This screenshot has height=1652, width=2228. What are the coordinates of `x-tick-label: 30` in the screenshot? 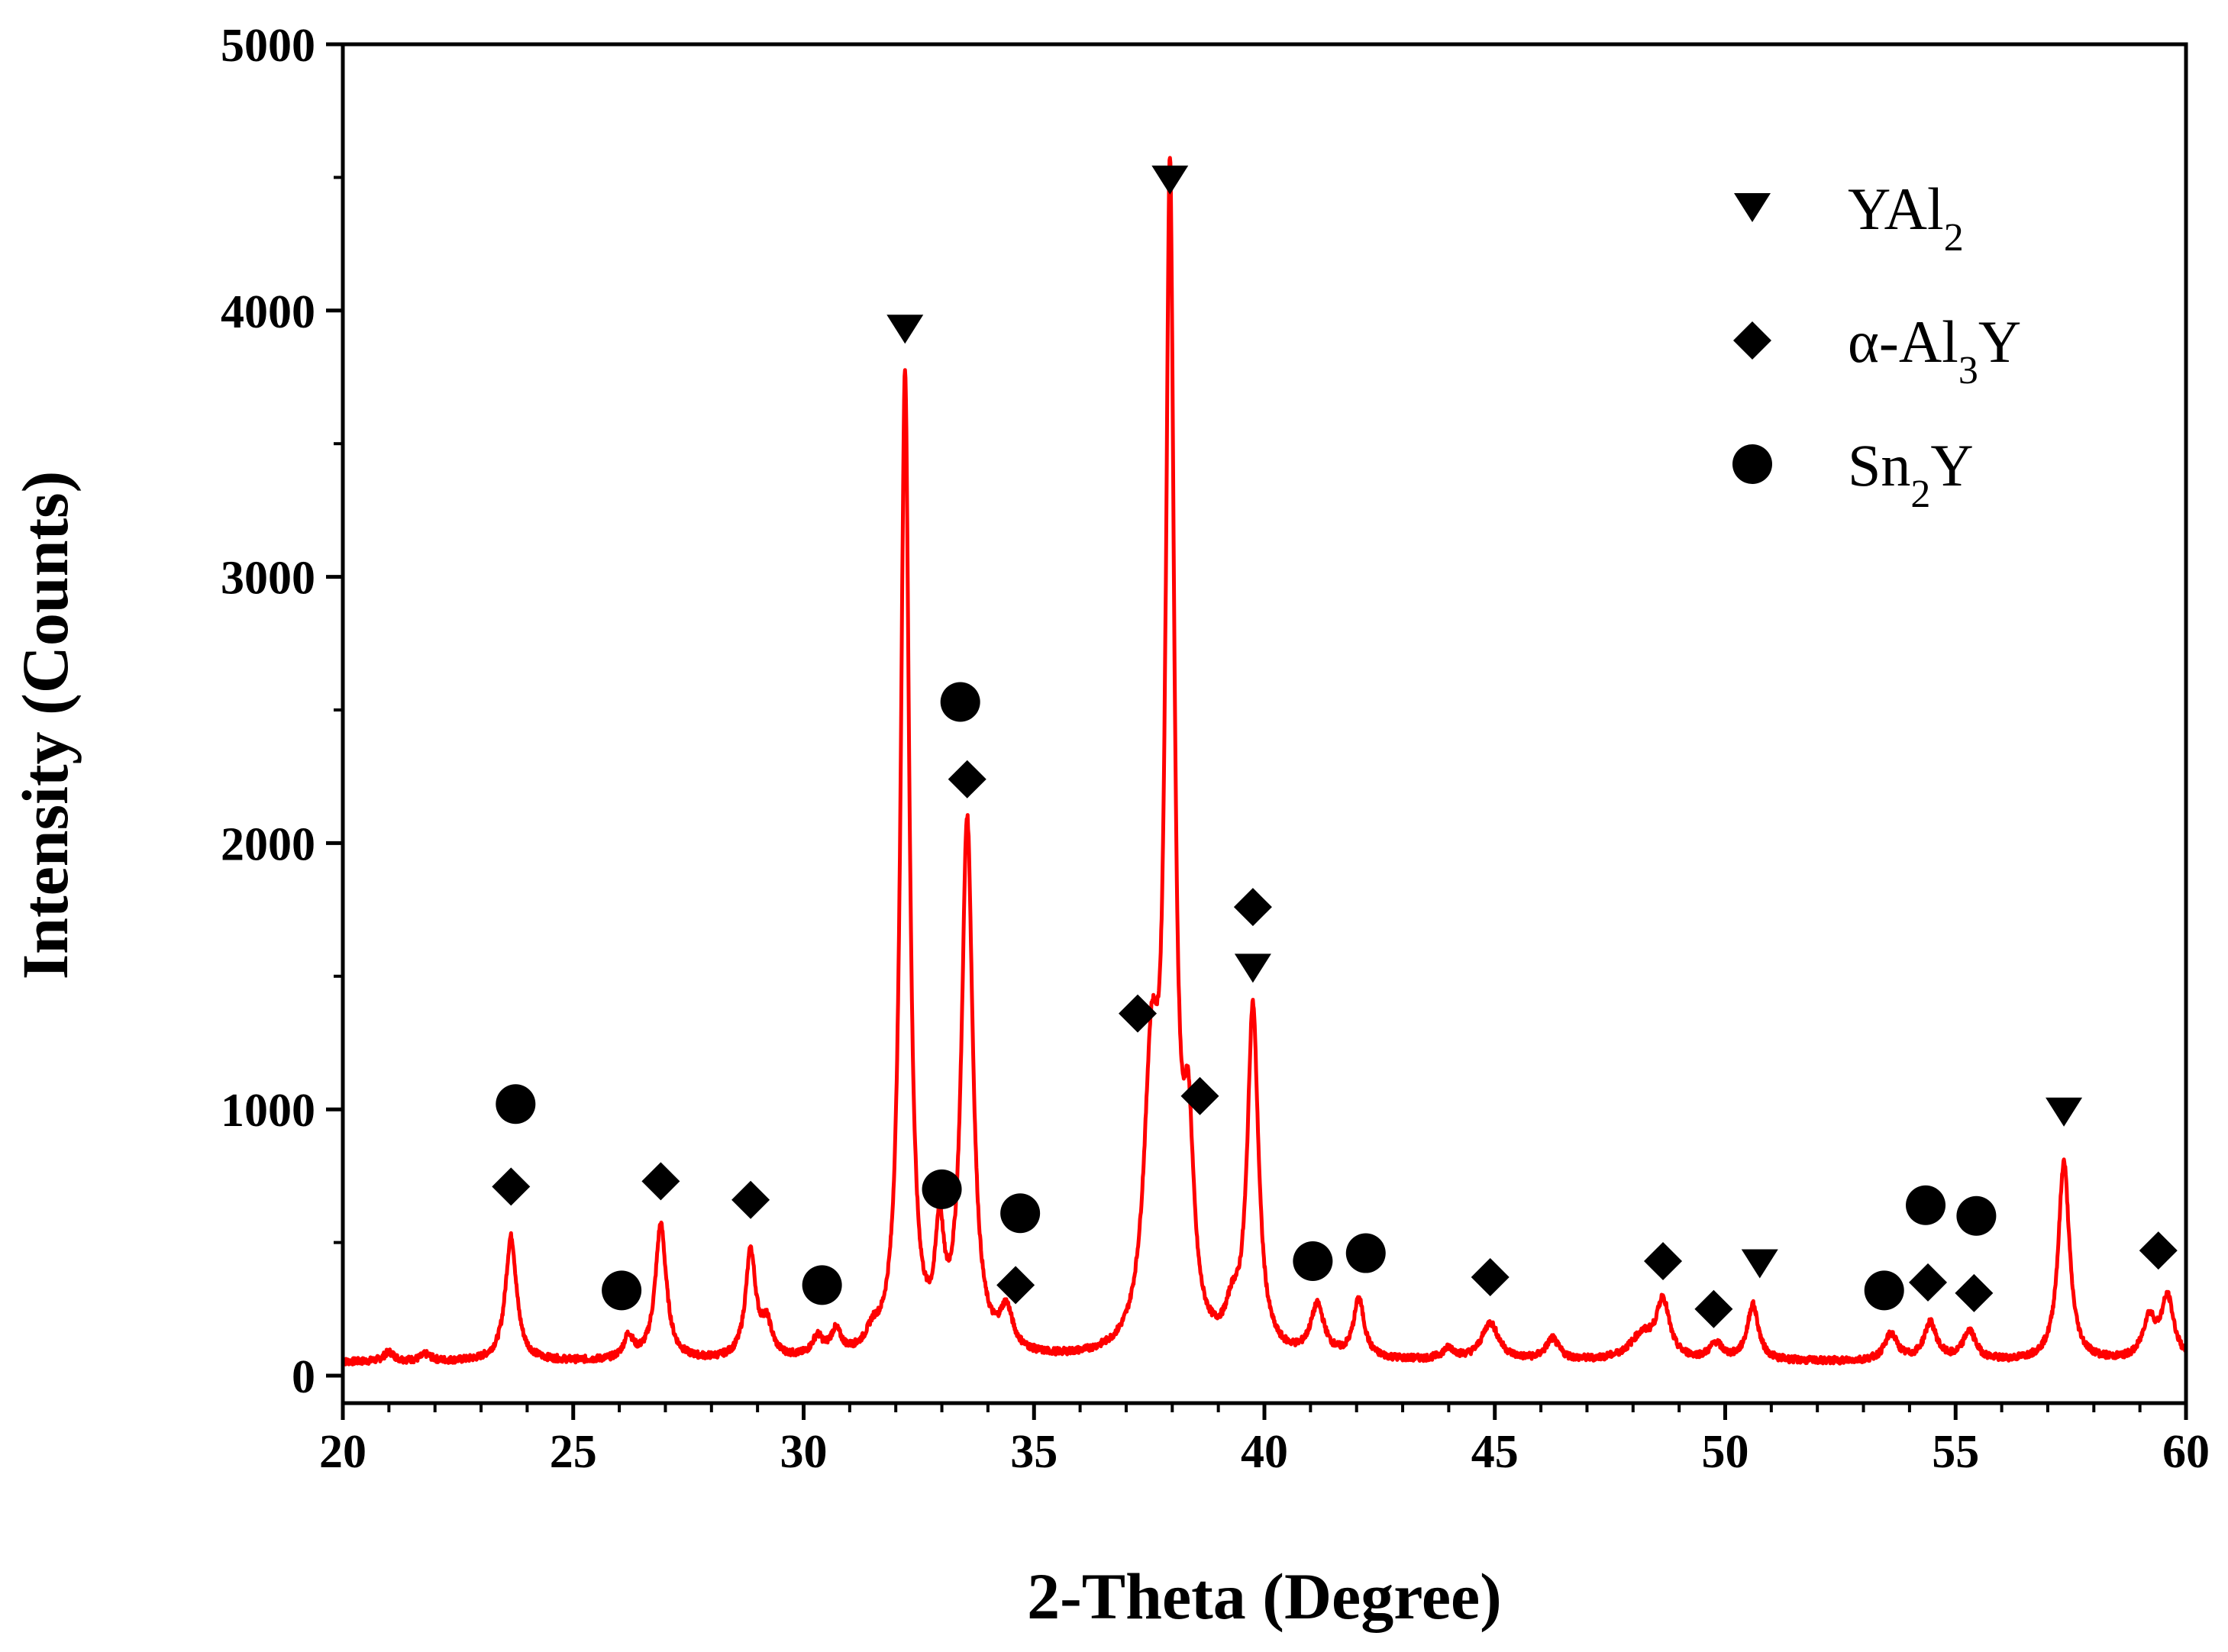 It's located at (804, 1452).